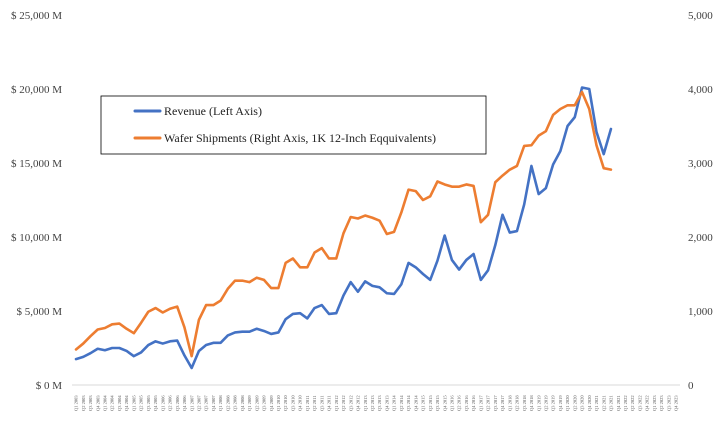  What do you see at coordinates (618, 403) in the screenshot?
I see `x-tick-label: Q4 2021` at bounding box center [618, 403].